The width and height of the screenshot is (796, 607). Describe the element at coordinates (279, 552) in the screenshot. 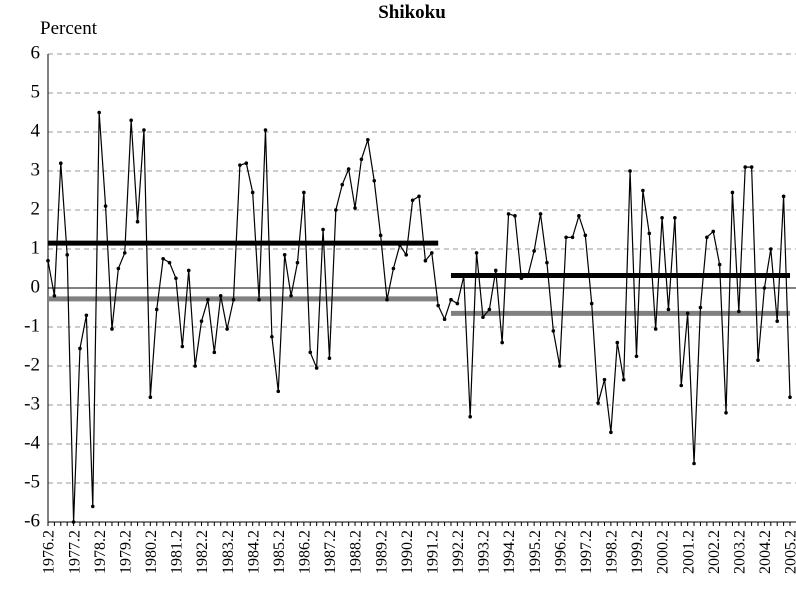

I see `x-tick-label: 1985.2` at that location.